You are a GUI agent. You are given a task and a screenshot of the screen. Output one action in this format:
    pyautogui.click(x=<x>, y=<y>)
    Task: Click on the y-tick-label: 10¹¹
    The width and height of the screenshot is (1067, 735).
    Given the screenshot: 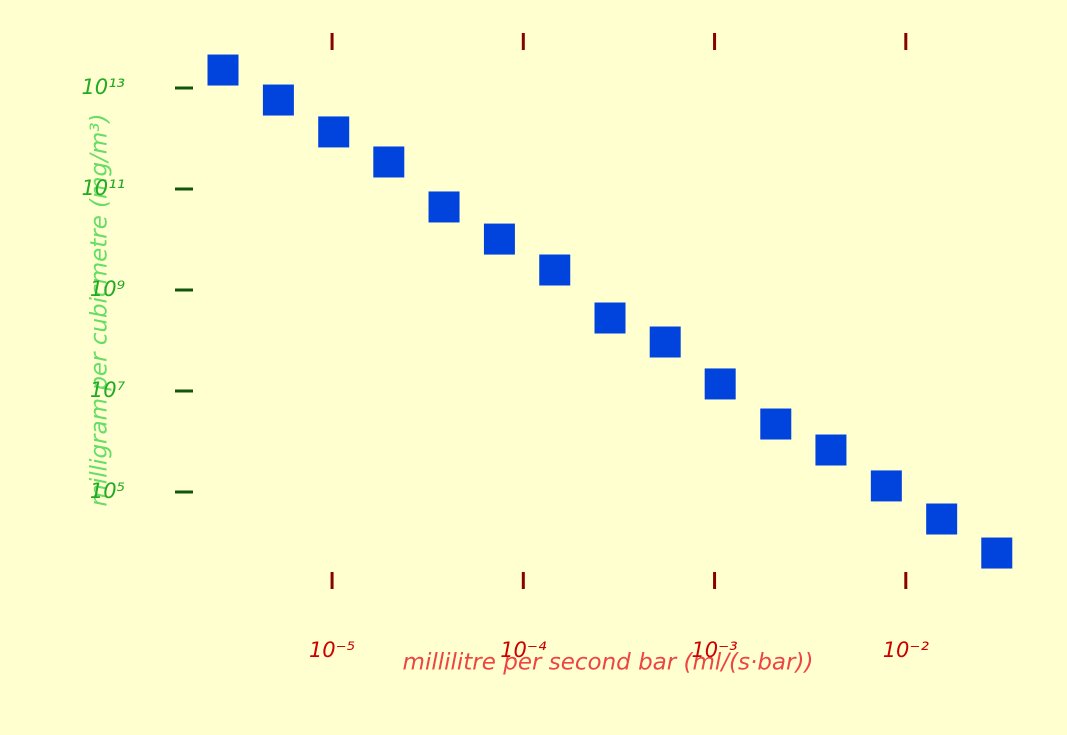 What is the action you would take?
    pyautogui.click(x=103, y=188)
    